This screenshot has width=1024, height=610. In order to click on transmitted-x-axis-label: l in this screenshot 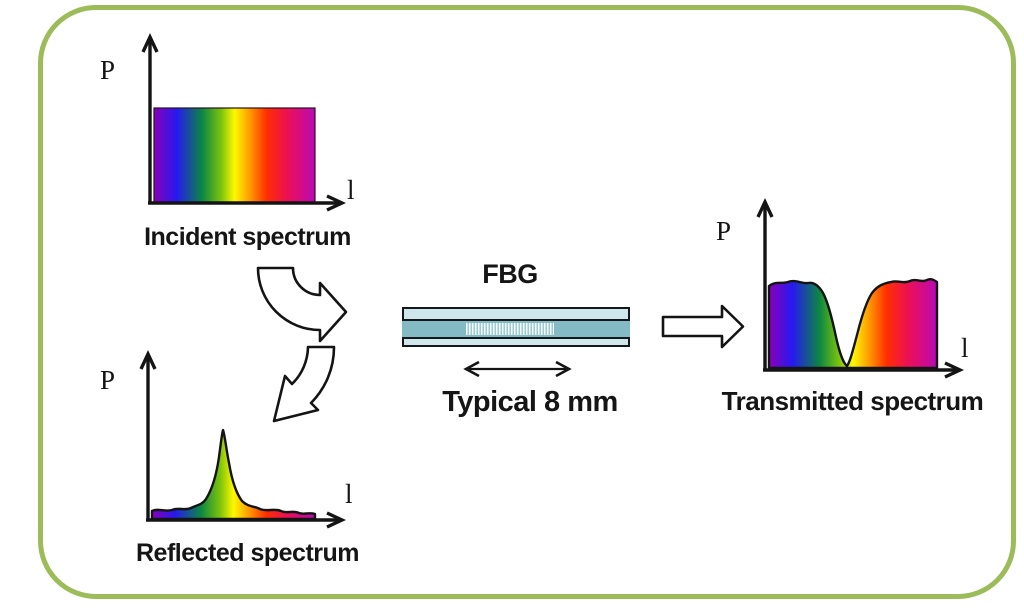, I will do `click(965, 348)`.